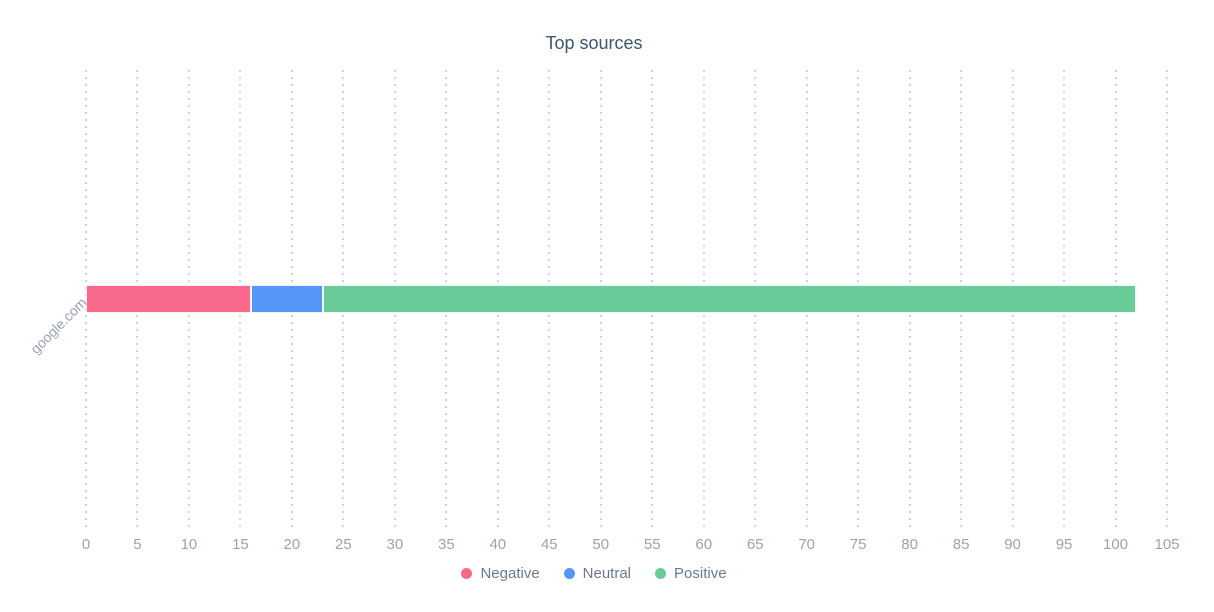 Image resolution: width=1214 pixels, height=612 pixels. Describe the element at coordinates (292, 544) in the screenshot. I see `x-axis-tick-label-20: 20` at that location.